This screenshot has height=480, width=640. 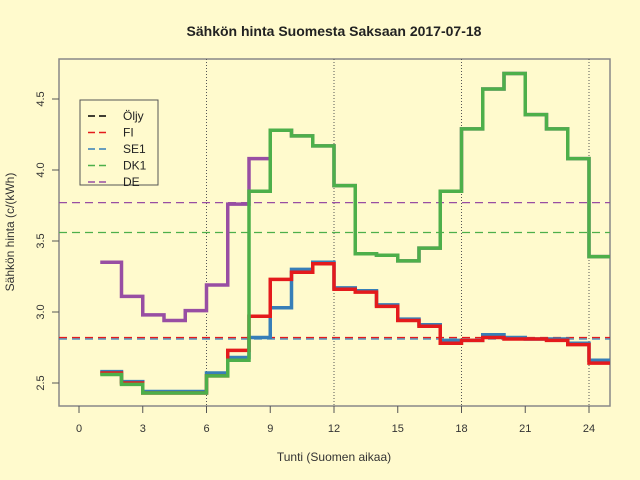 I want to click on legend-label: FI, so click(x=128, y=133).